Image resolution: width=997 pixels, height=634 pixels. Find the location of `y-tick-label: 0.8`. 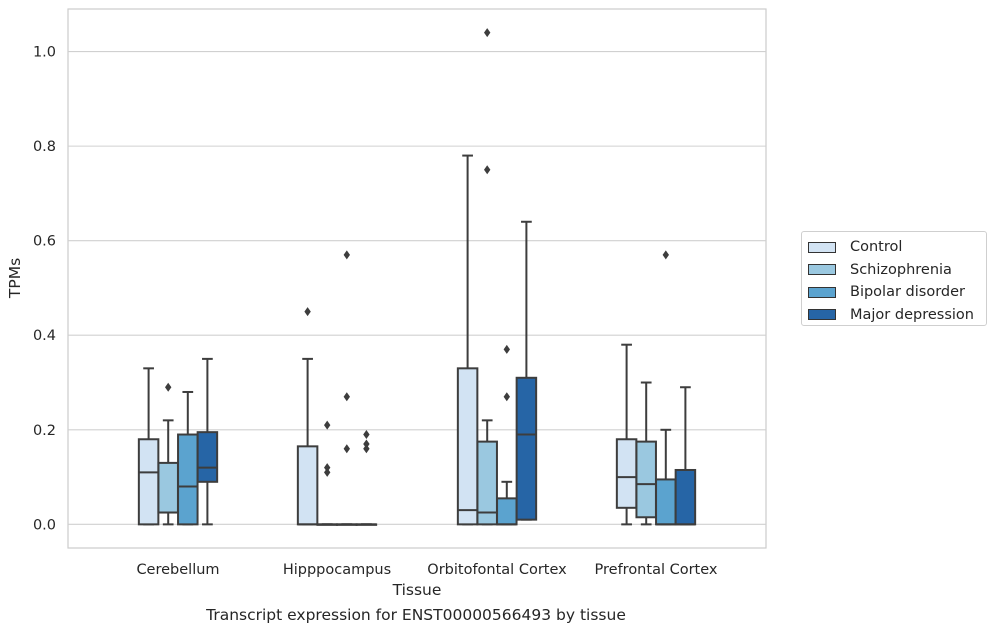

y-tick-label: 0.8 is located at coordinates (44, 147).